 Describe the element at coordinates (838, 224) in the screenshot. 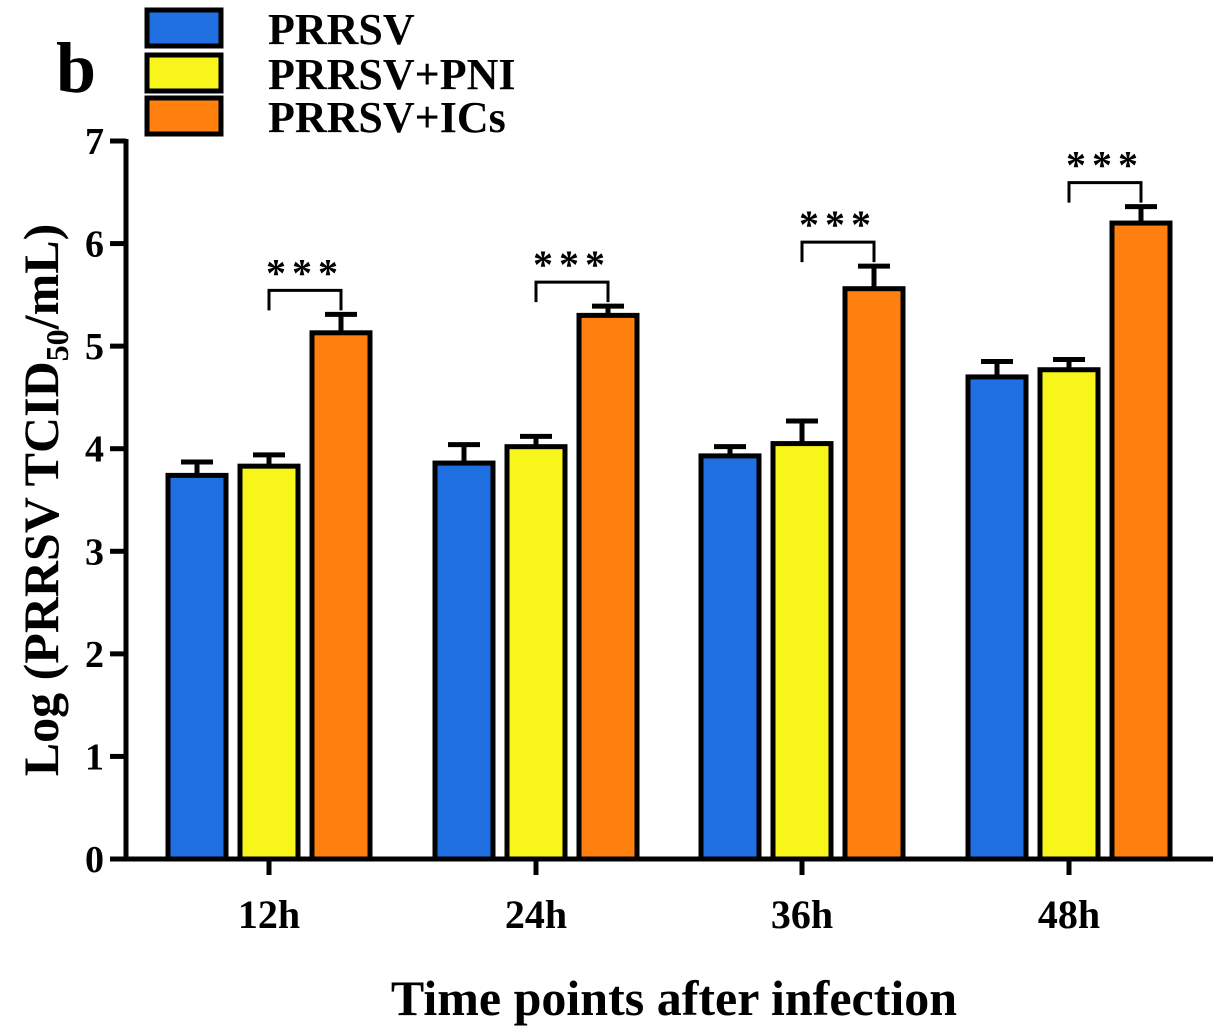

I see `significance-label-36h: ***` at that location.